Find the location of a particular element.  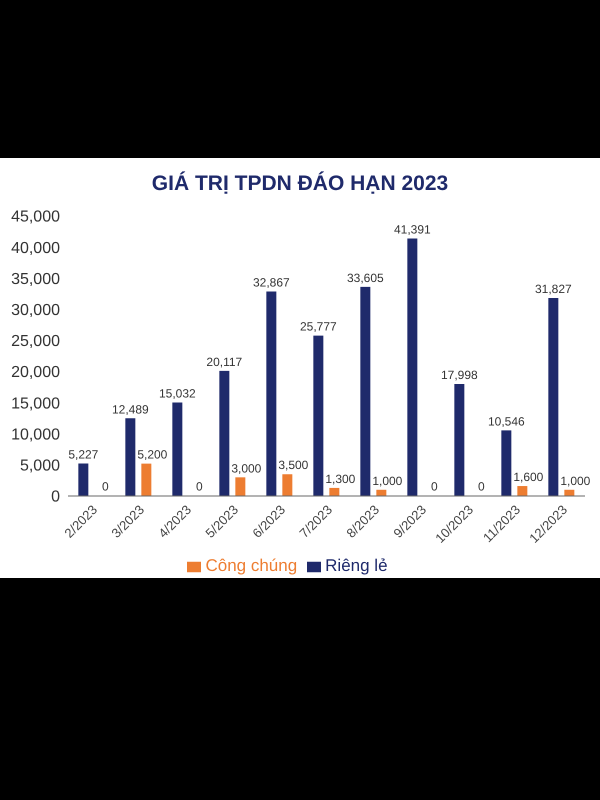

data-label: 33,605 is located at coordinates (365, 277).